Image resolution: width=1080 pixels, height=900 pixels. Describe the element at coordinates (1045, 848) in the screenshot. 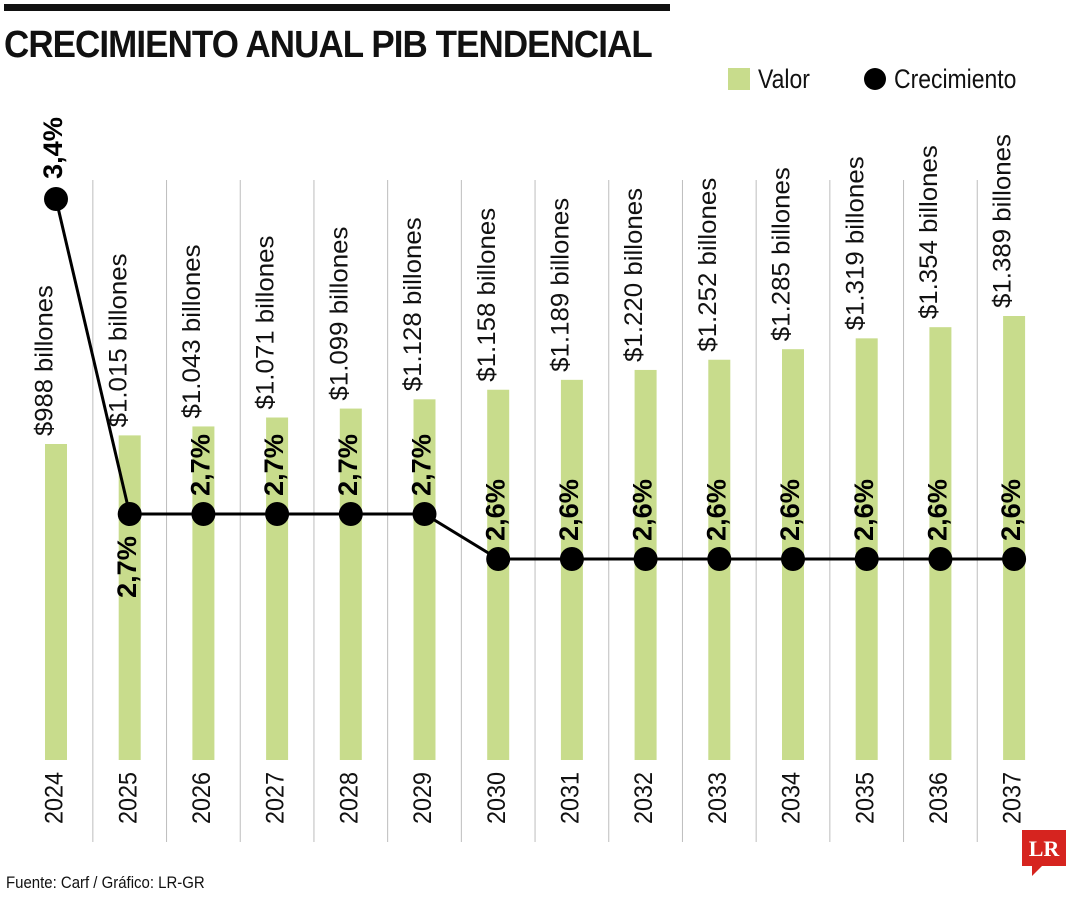

I see `logo-text: LR` at that location.